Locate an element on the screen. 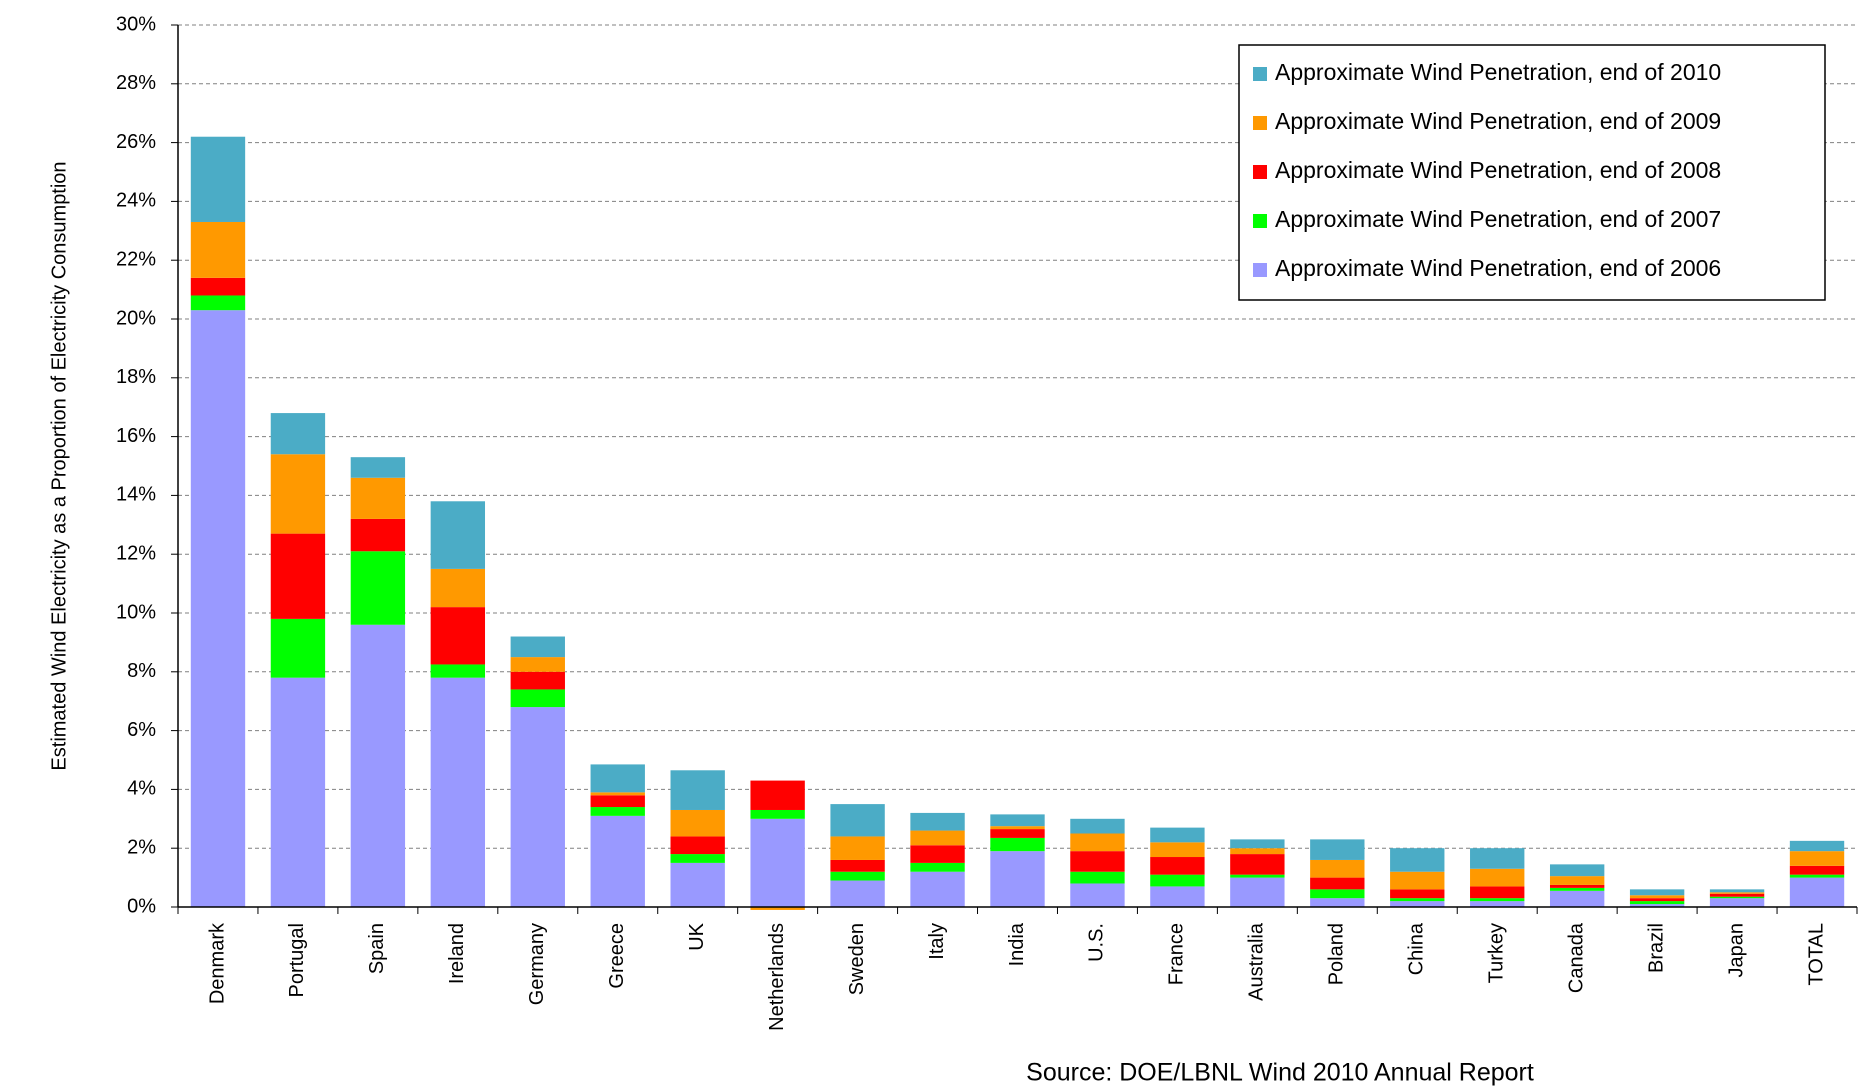  x-tick-label: France is located at coordinates (1177, 954).